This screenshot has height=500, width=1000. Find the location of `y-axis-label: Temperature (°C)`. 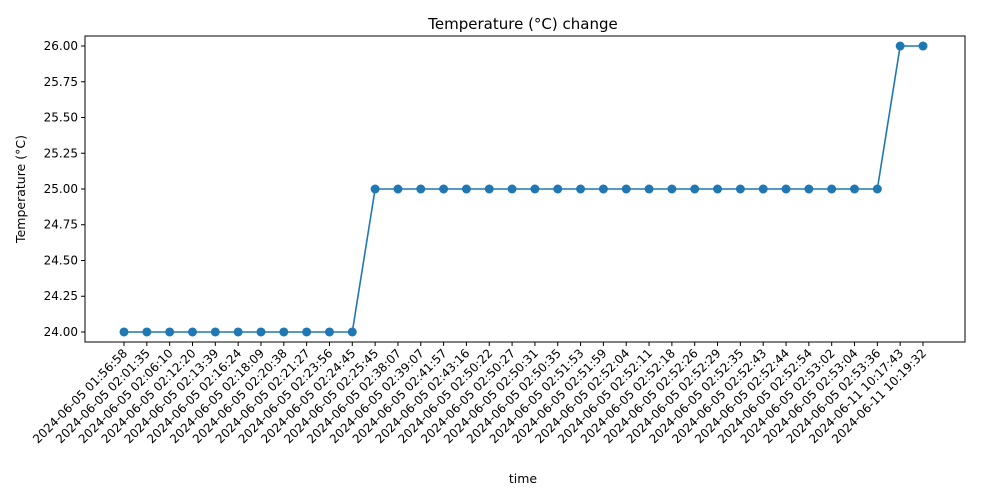

y-axis-label: Temperature (°C) is located at coordinates (20, 189).